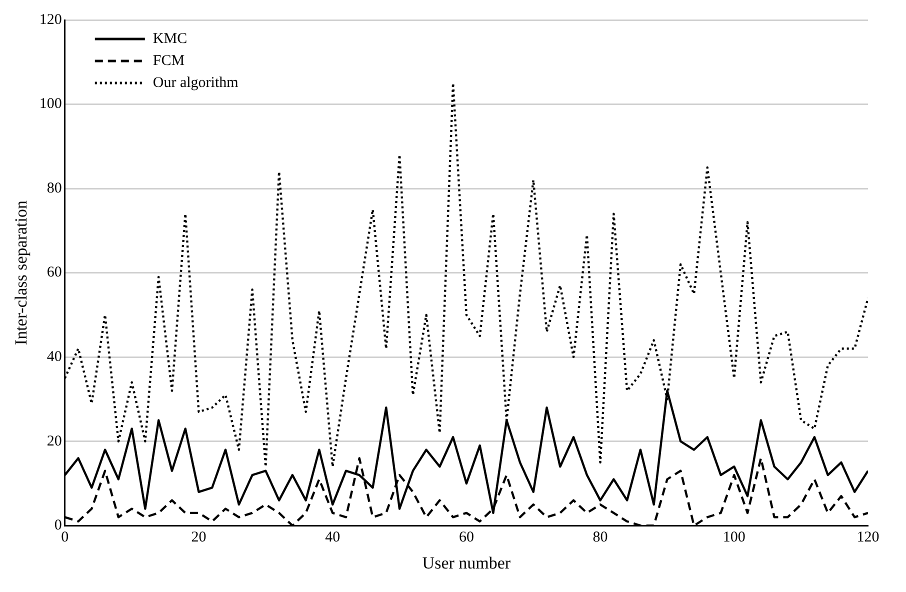 Image resolution: width=906 pixels, height=592 pixels. What do you see at coordinates (195, 82) in the screenshot?
I see `legend-label: Our algorithm` at bounding box center [195, 82].